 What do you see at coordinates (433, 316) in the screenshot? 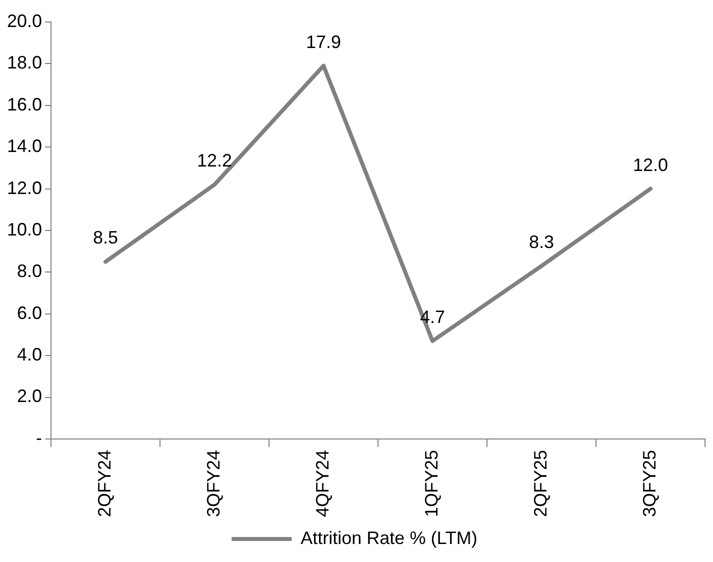
I see `data-label: 4.7` at bounding box center [433, 316].